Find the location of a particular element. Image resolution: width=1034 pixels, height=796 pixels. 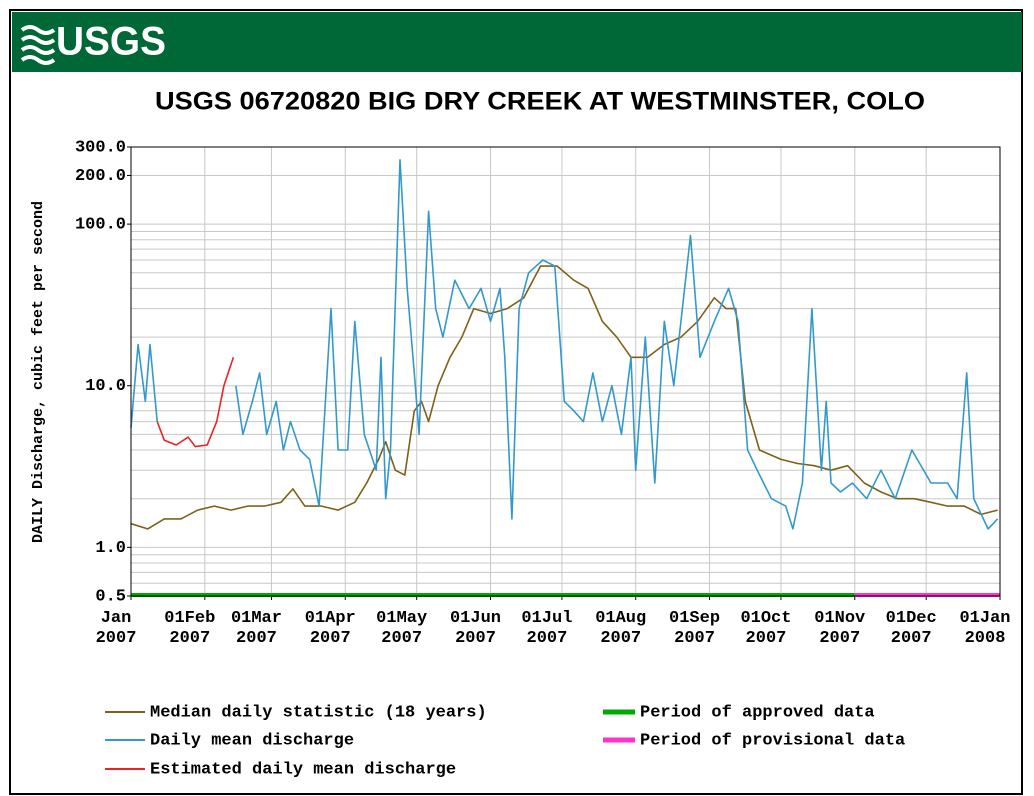

legend-label: Period of provisional data is located at coordinates (772, 740).